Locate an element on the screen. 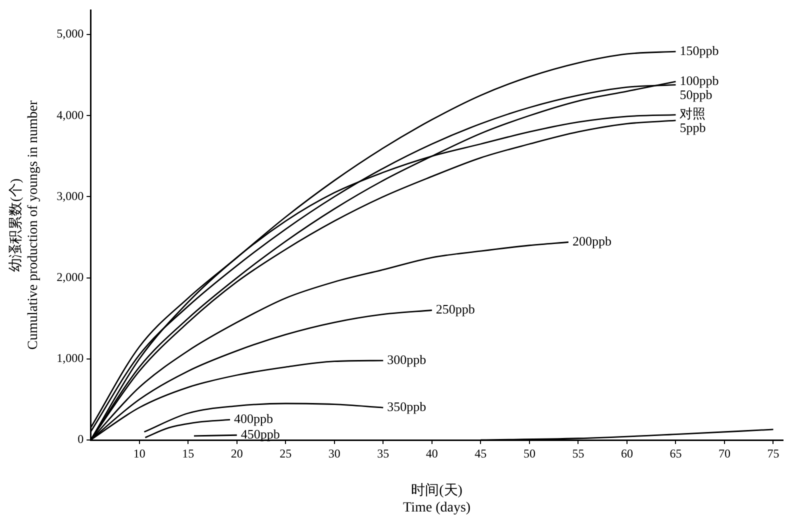  y-tick-label: 5,000 is located at coordinates (70, 33).